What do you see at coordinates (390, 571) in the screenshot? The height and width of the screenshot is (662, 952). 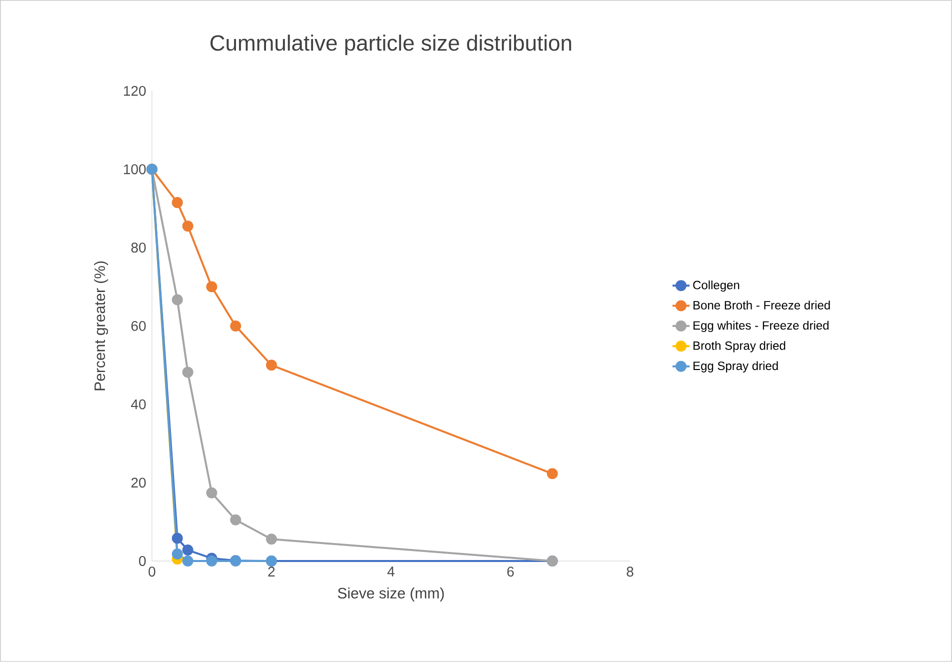 I see `x-tick-label: 4` at bounding box center [390, 571].